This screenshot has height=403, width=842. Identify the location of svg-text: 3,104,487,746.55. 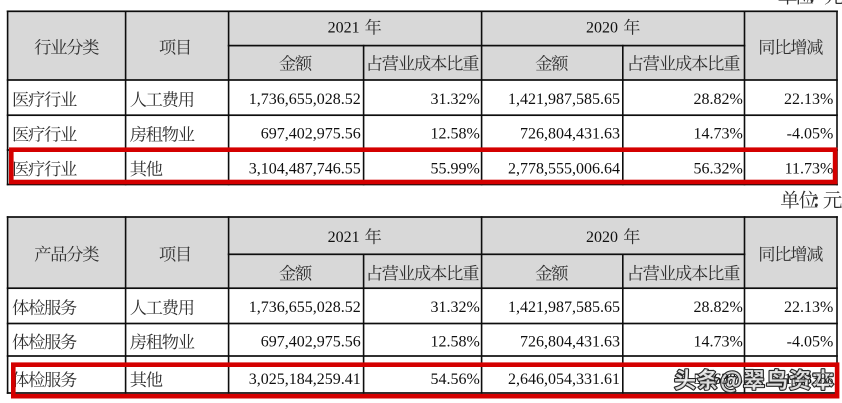
(305, 168).